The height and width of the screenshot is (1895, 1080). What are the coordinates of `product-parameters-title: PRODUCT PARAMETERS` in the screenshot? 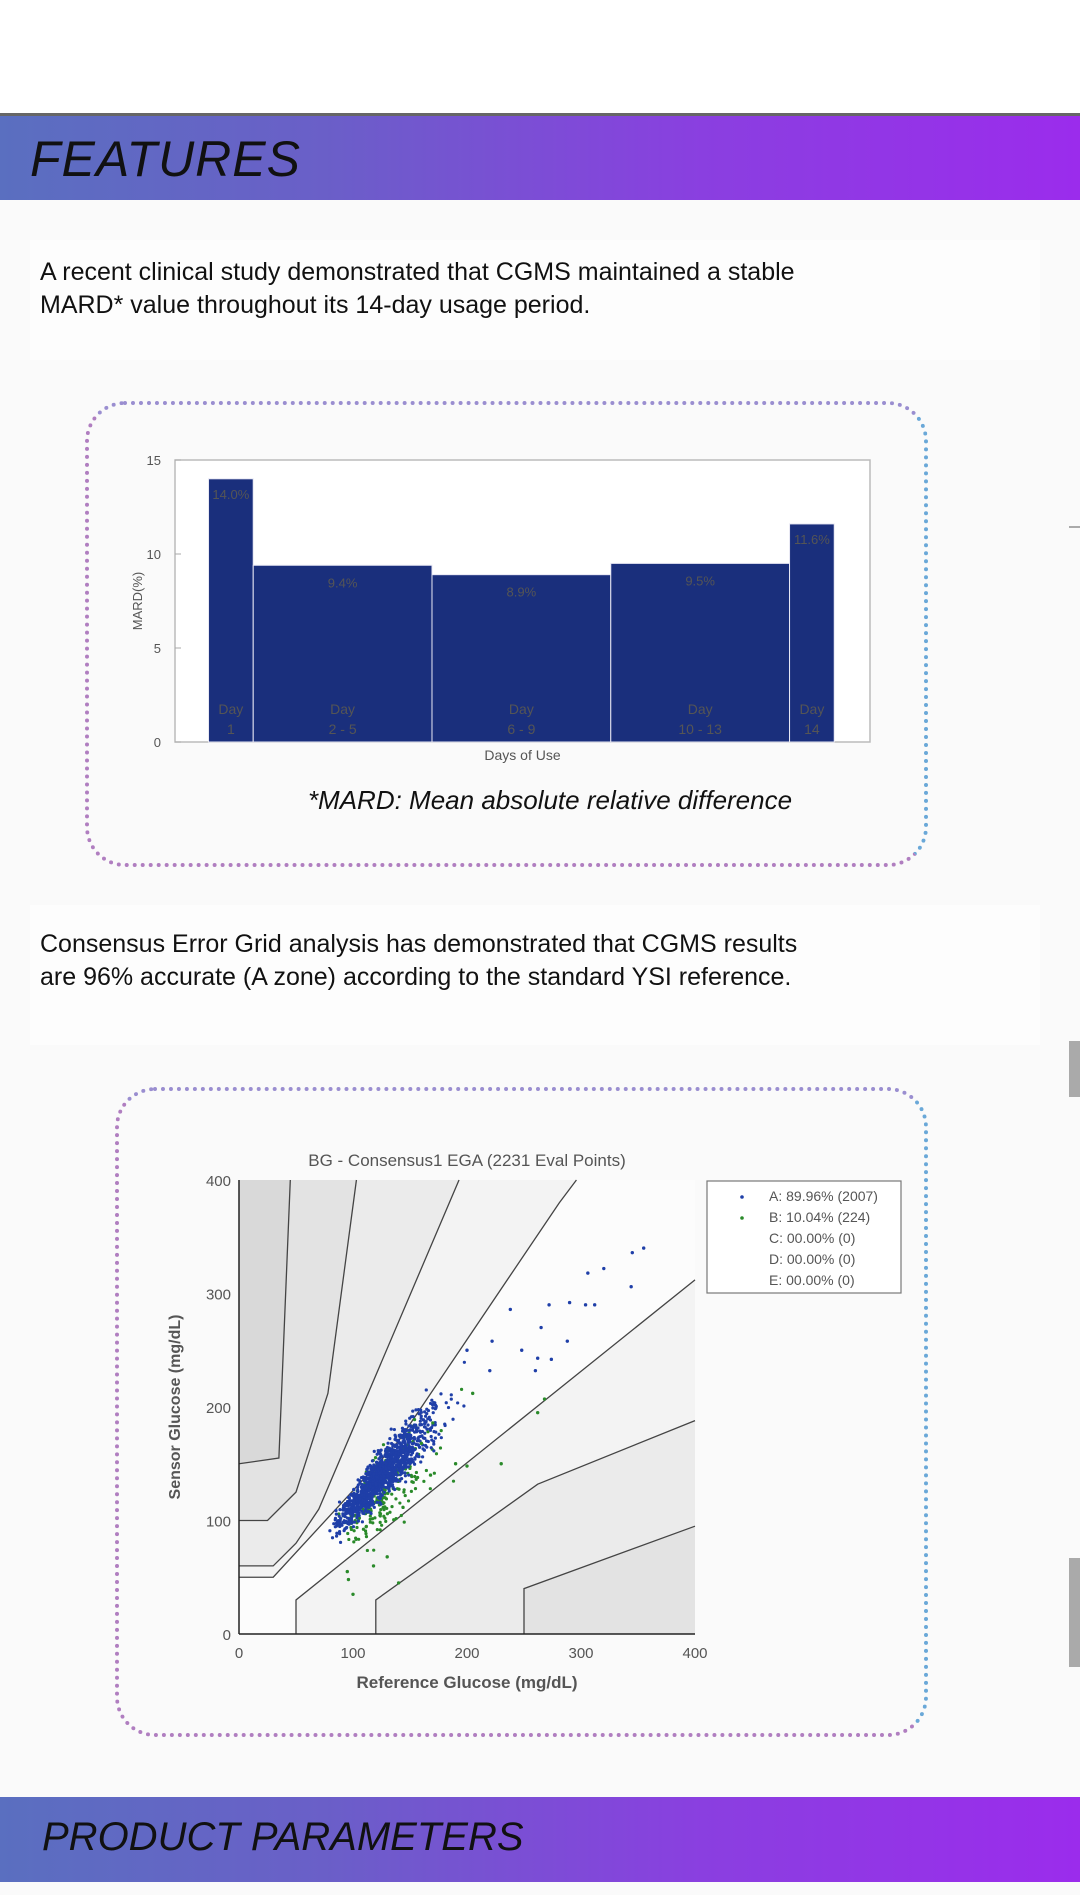 It's located at (283, 1837).